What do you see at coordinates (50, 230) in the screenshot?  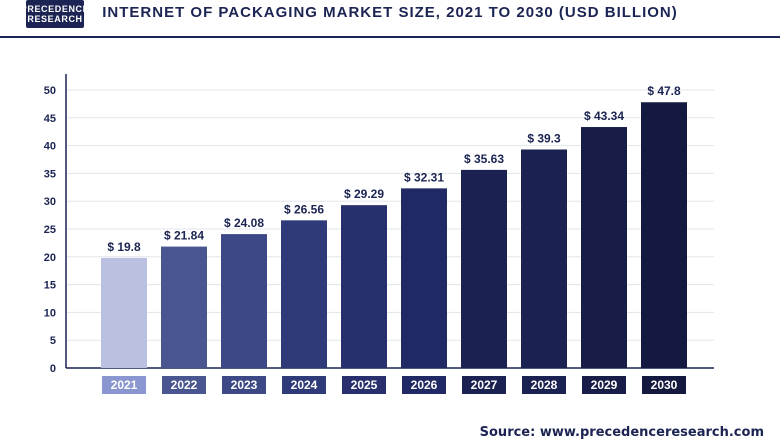 I see `y-tick-label: 25` at bounding box center [50, 230].